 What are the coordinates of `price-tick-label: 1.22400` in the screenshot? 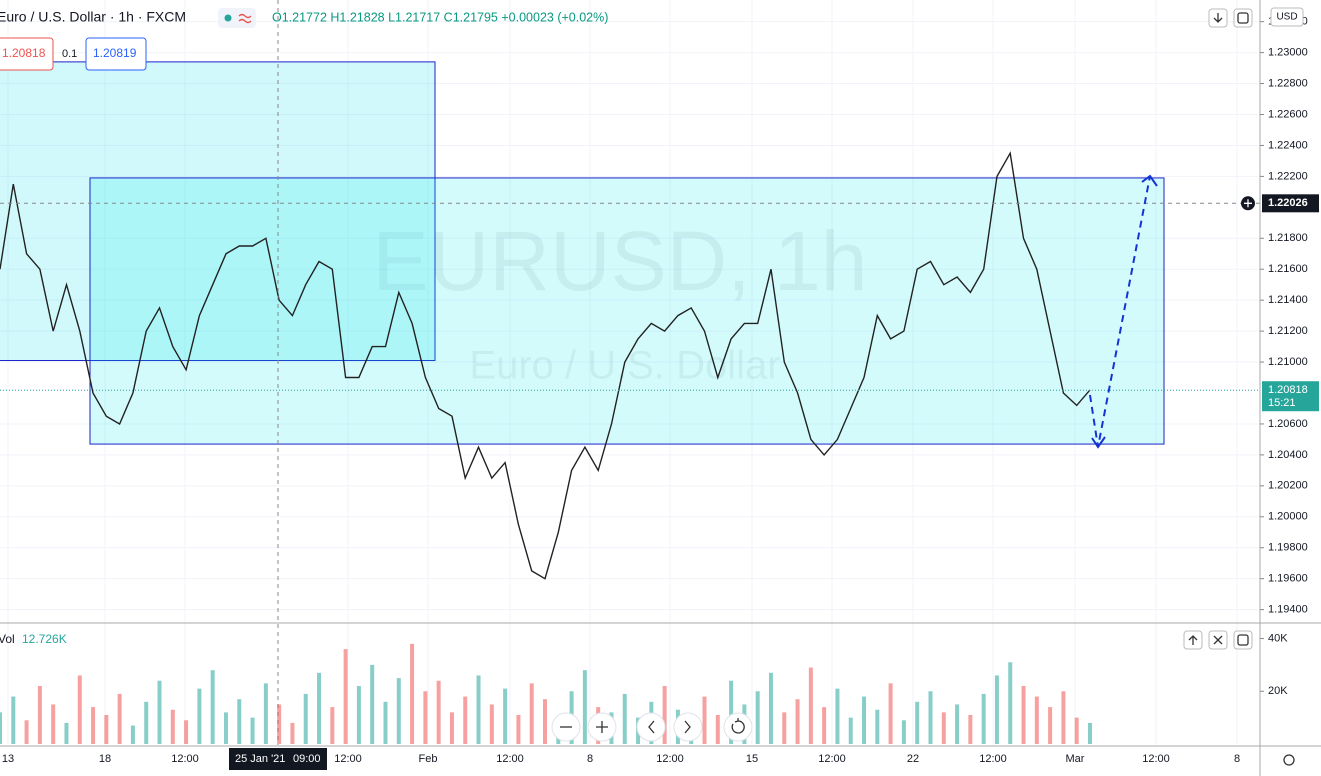 It's located at (1288, 145).